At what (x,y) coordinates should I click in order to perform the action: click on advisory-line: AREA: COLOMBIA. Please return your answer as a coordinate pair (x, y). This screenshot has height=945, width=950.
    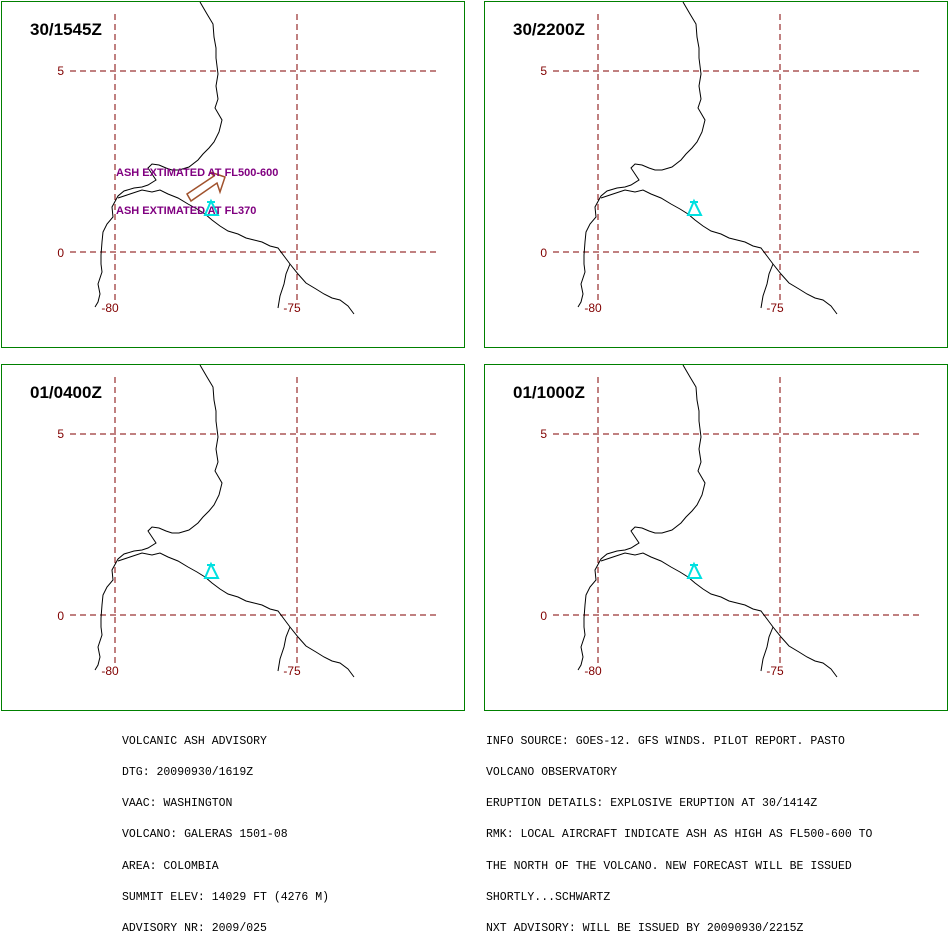
    Looking at the image, I should click on (170, 866).